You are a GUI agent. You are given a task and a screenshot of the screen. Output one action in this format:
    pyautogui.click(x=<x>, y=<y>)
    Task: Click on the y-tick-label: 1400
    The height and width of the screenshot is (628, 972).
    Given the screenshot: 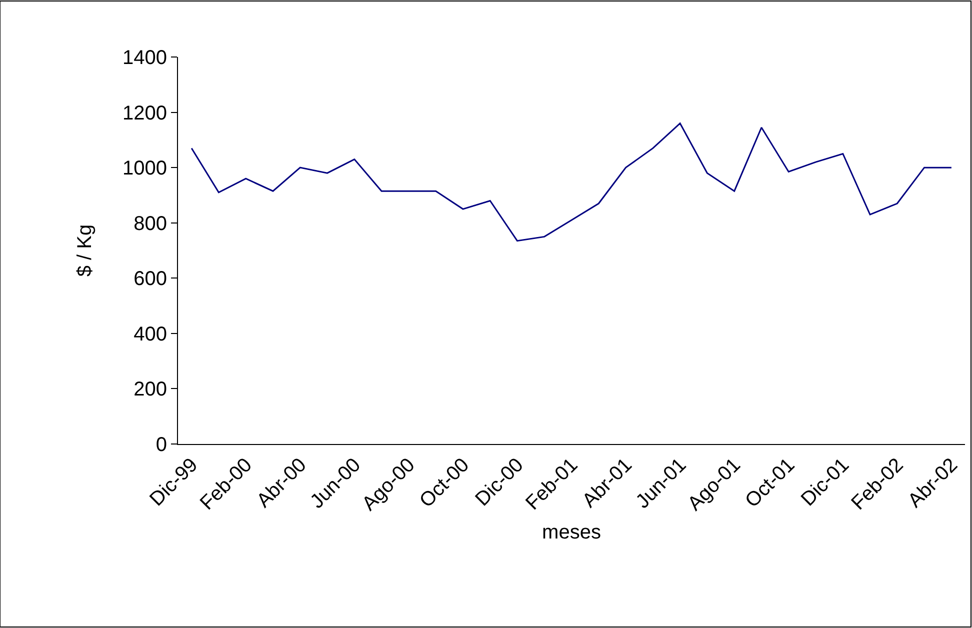 What is the action you would take?
    pyautogui.click(x=144, y=58)
    